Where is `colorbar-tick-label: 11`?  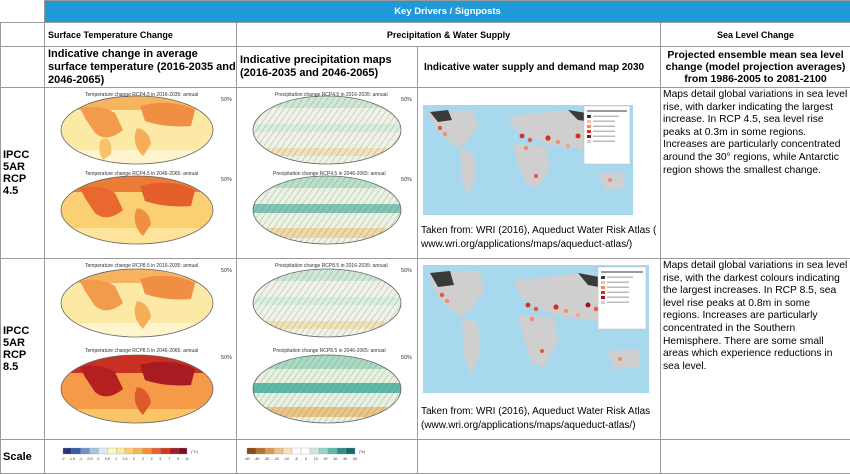 colorbar-tick-label: 11 is located at coordinates (187, 459).